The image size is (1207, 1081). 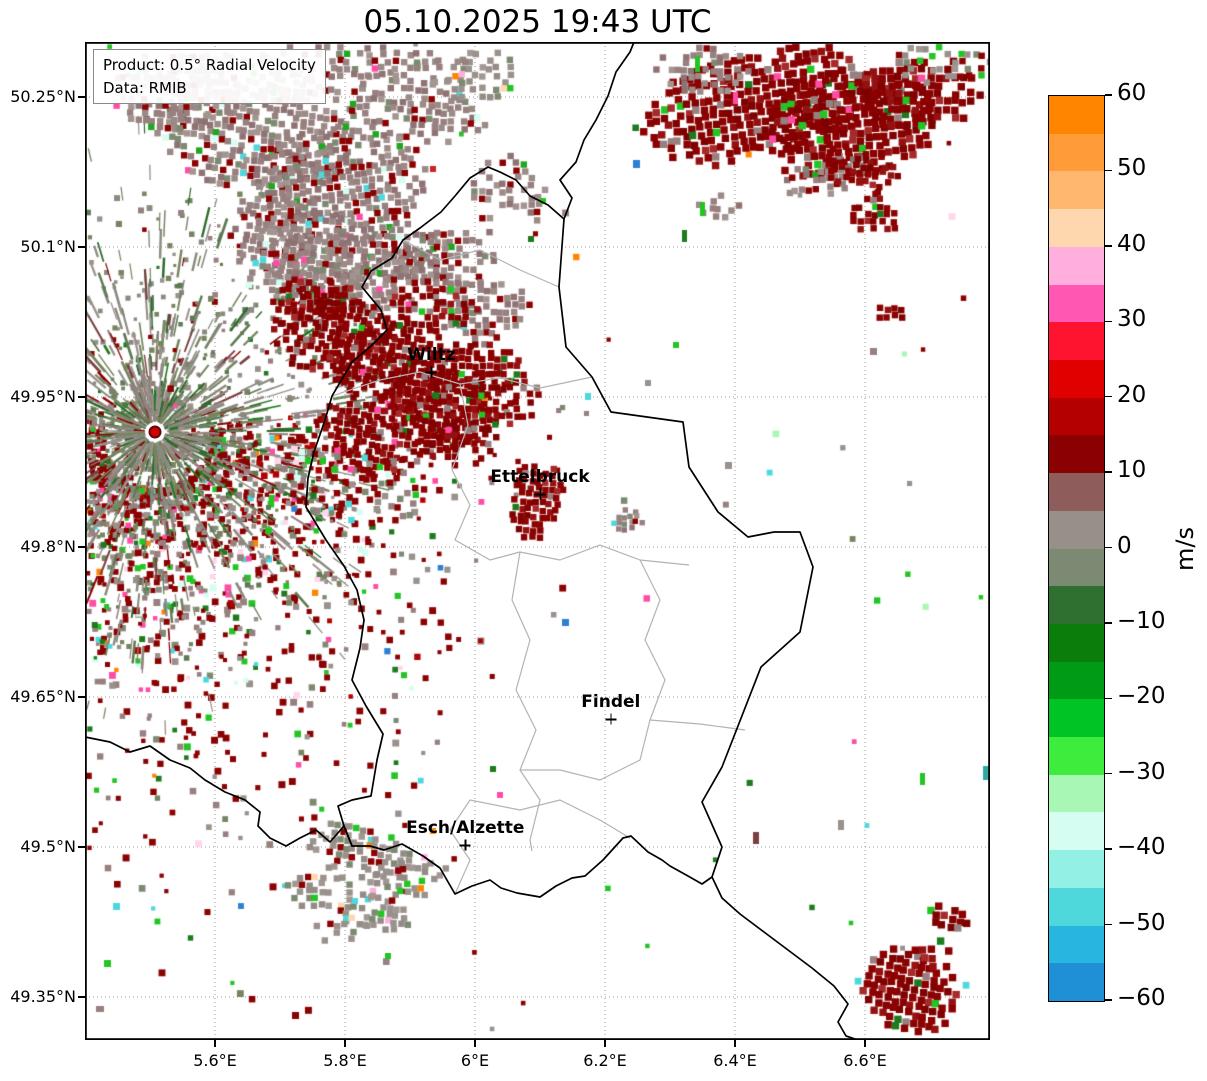 What do you see at coordinates (209, 65) in the screenshot?
I see `product-line: Product: 0.5° Radial Velocity` at bounding box center [209, 65].